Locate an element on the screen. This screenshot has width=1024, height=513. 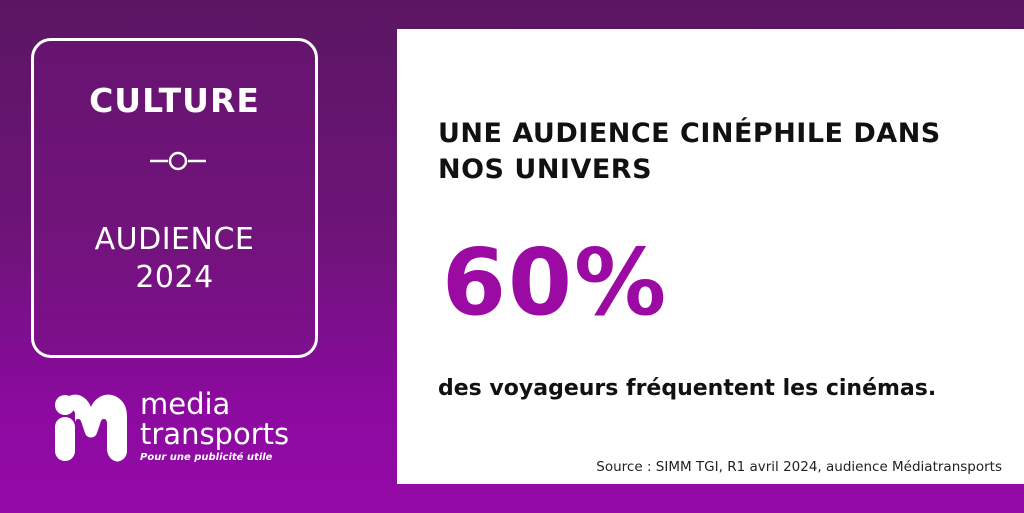
category-title: CULTURE is located at coordinates (174, 100).